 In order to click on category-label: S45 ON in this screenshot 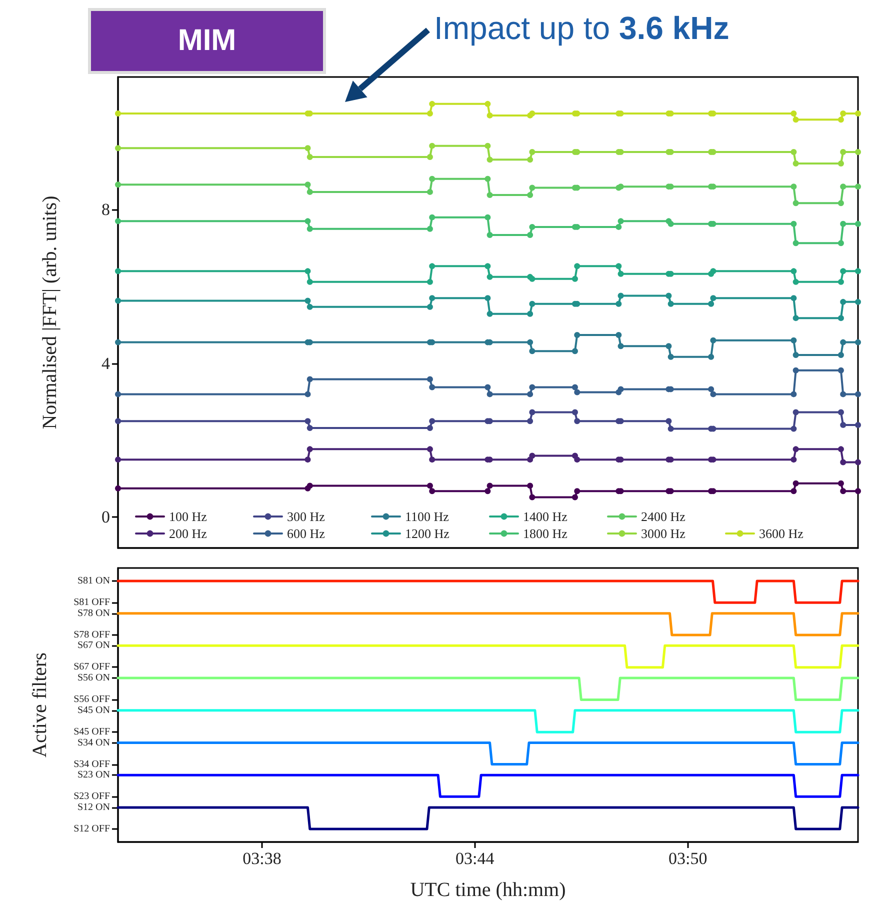, I will do `click(93, 710)`.